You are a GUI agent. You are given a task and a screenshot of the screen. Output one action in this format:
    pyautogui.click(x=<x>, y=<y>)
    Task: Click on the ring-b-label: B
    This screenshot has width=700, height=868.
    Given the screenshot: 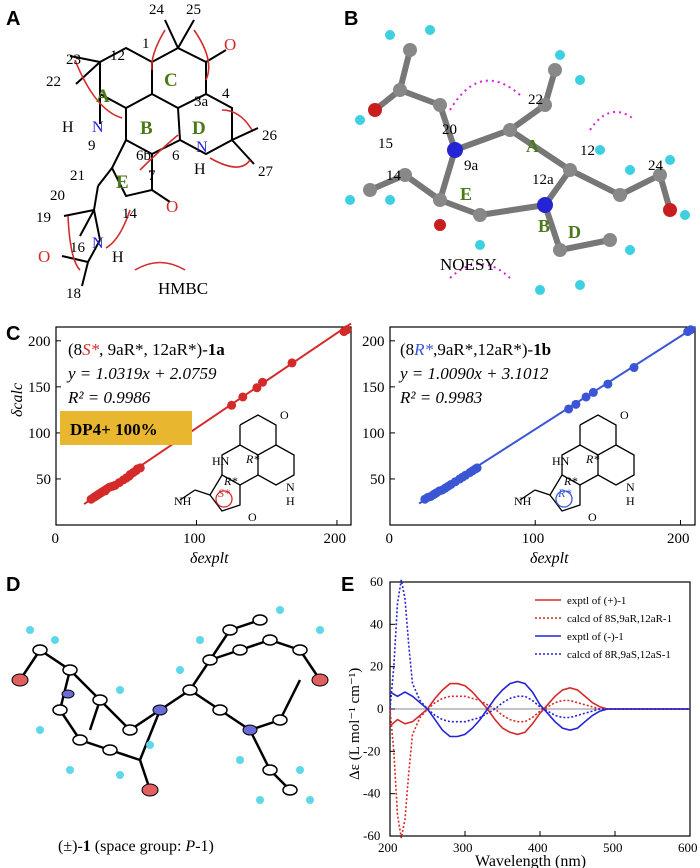 What is the action you would take?
    pyautogui.click(x=146, y=128)
    